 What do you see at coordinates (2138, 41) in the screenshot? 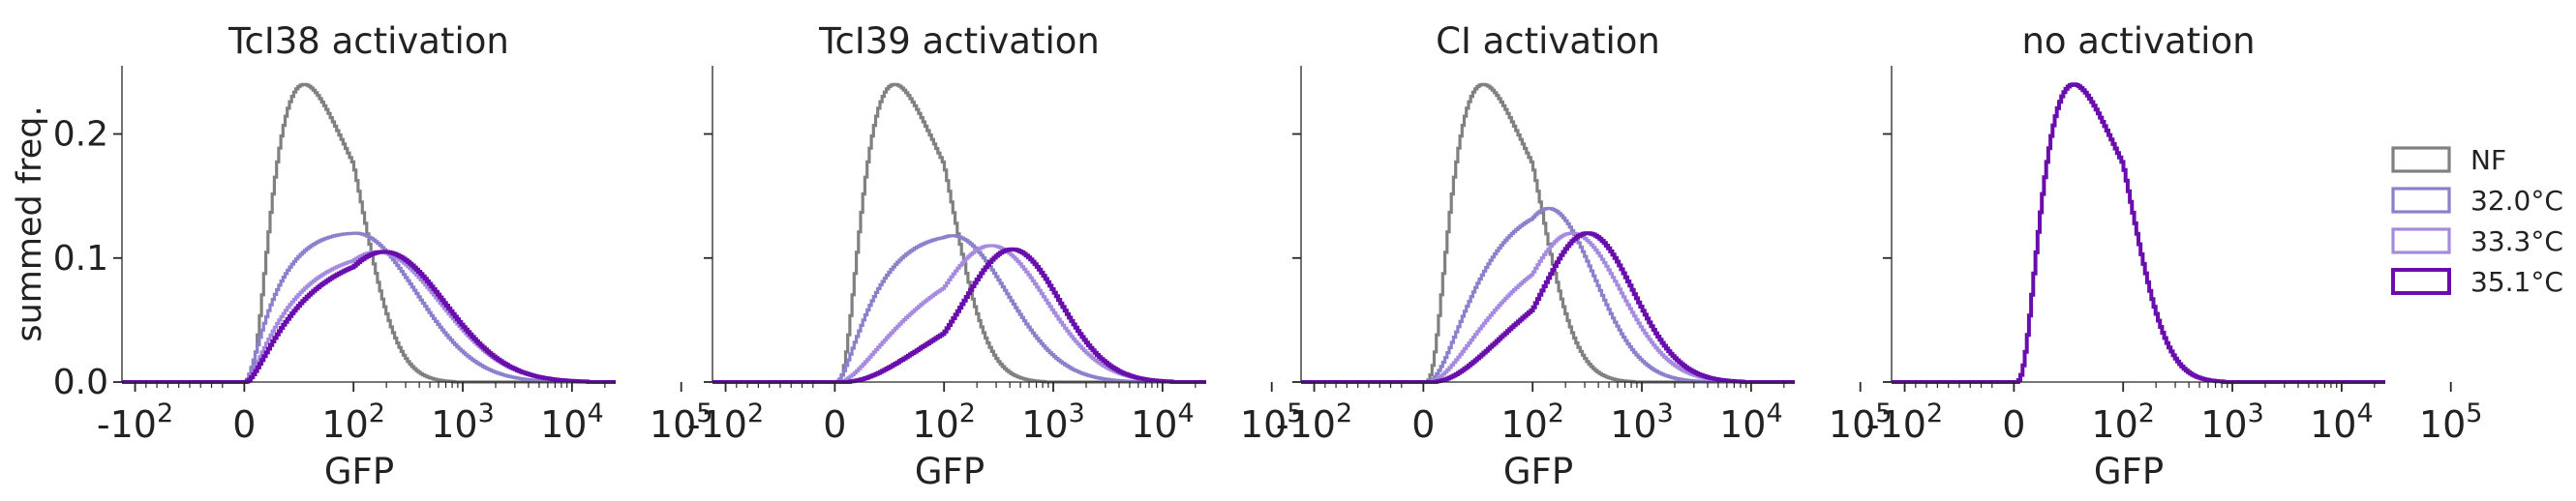
I see `panel-title: no activation` at bounding box center [2138, 41].